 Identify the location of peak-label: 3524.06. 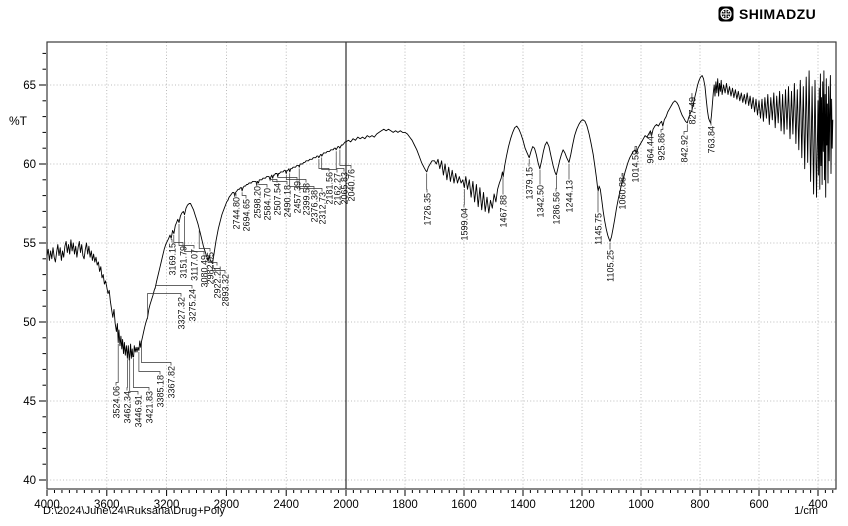
(116, 402).